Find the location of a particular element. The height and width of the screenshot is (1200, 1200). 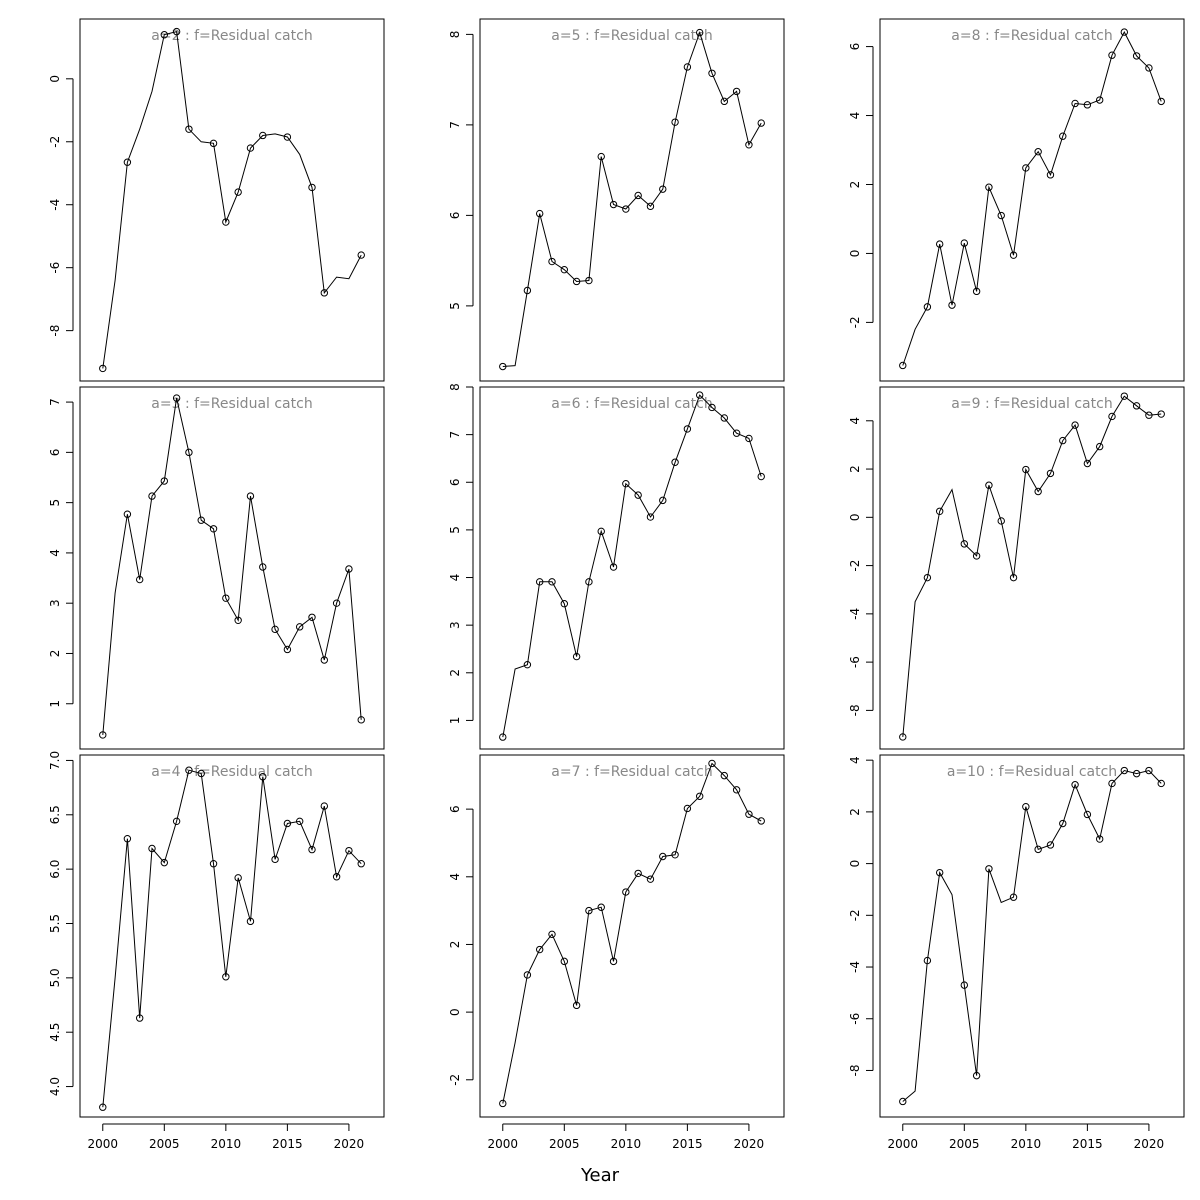

chart-panel: a=3 : f=Residual catch 1 2 3 4 5 6 7 is located at coordinates (216, 568).